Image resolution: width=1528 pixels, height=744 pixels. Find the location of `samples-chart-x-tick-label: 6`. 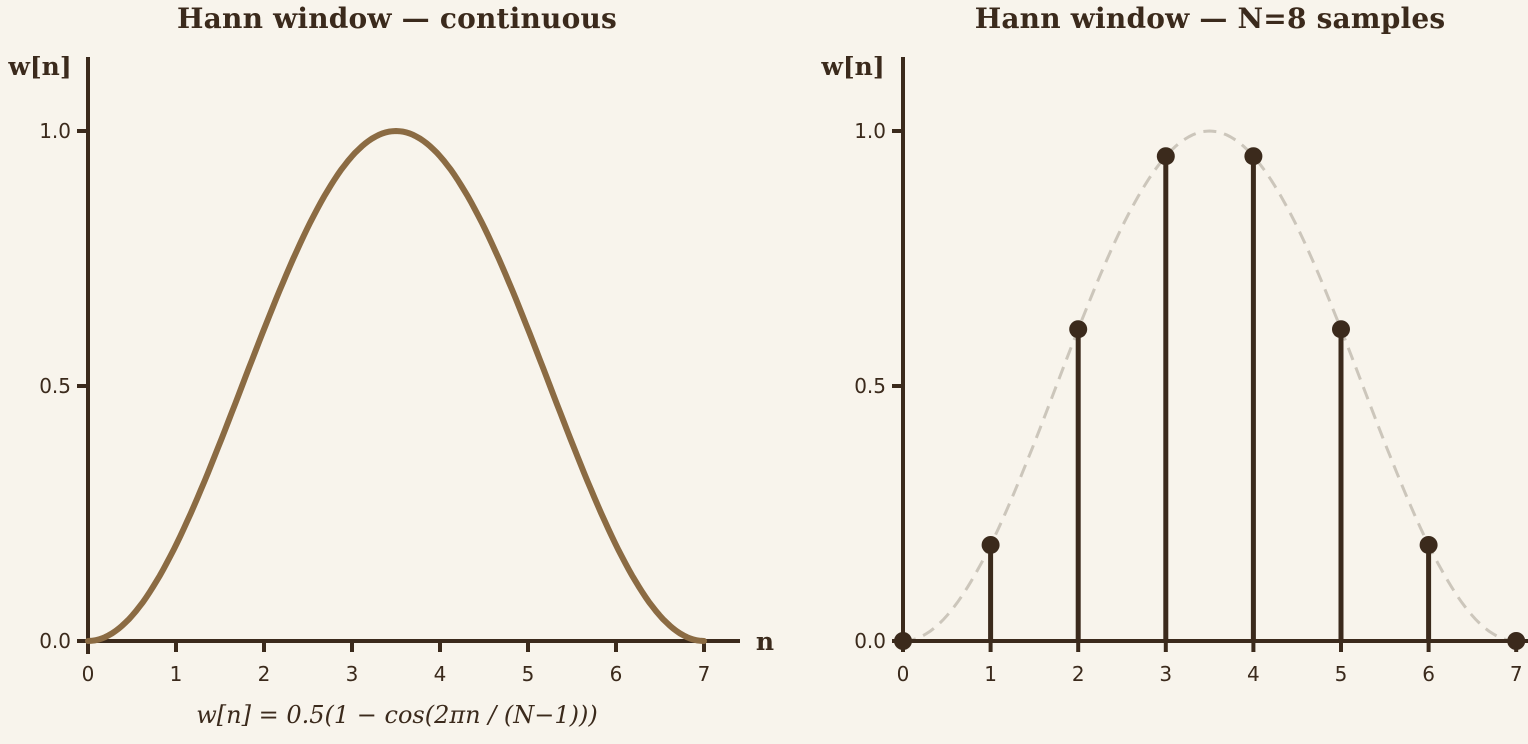

samples-chart-x-tick-label: 6 is located at coordinates (1428, 674).